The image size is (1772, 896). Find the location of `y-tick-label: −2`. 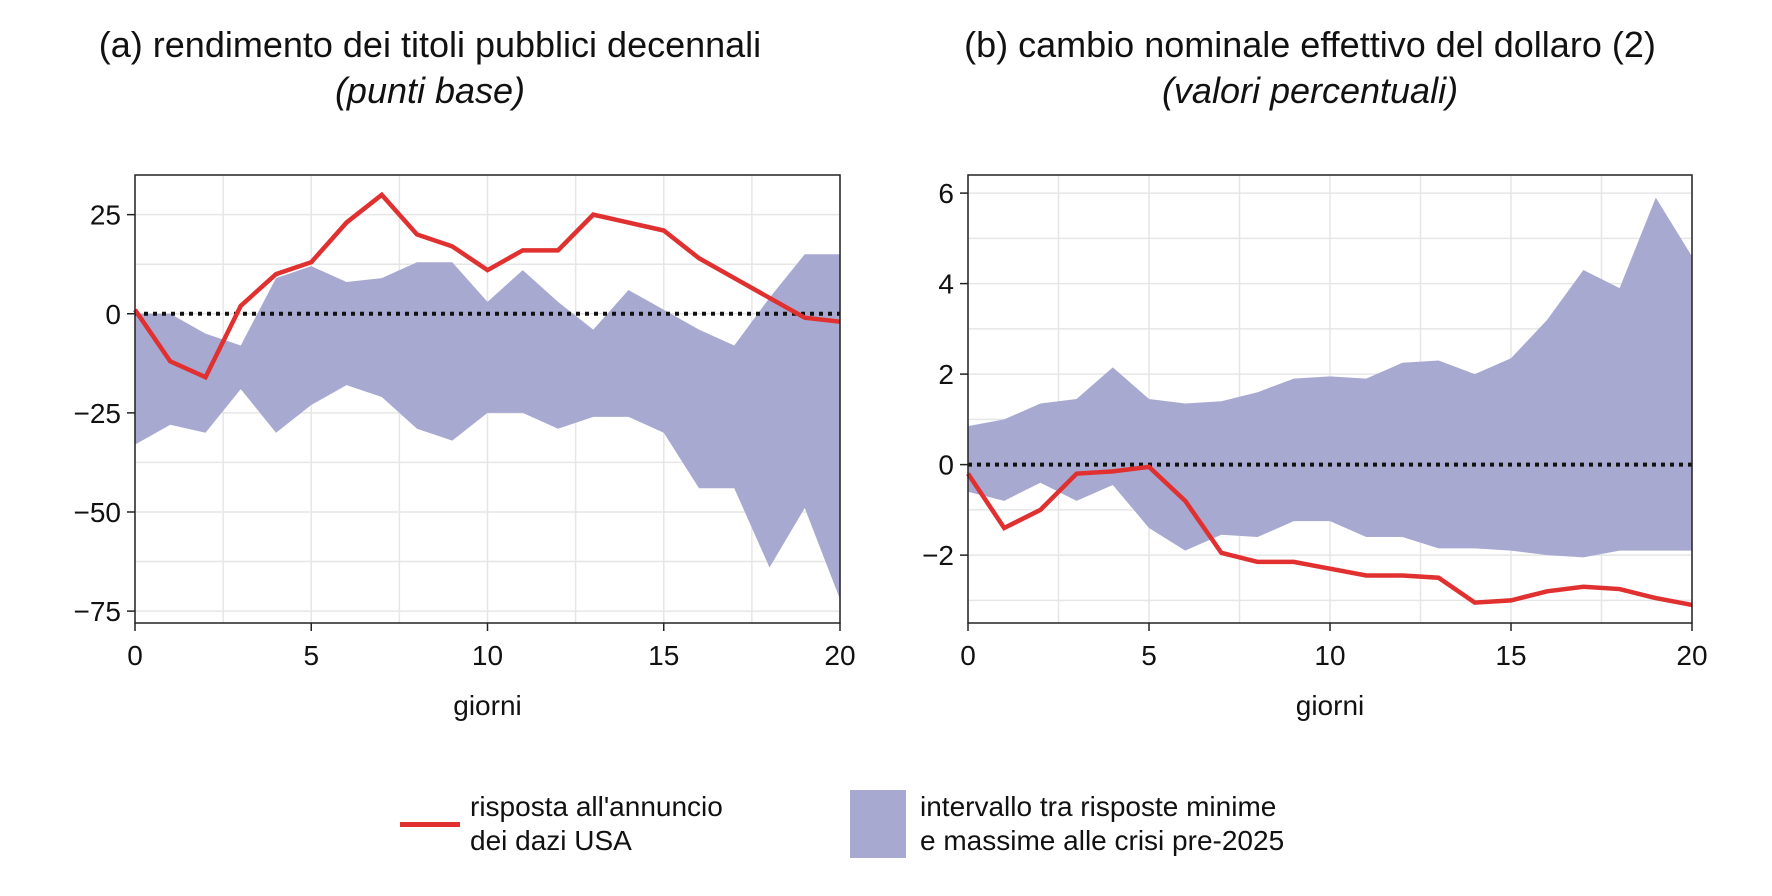

y-tick-label: −2 is located at coordinates (938, 555).